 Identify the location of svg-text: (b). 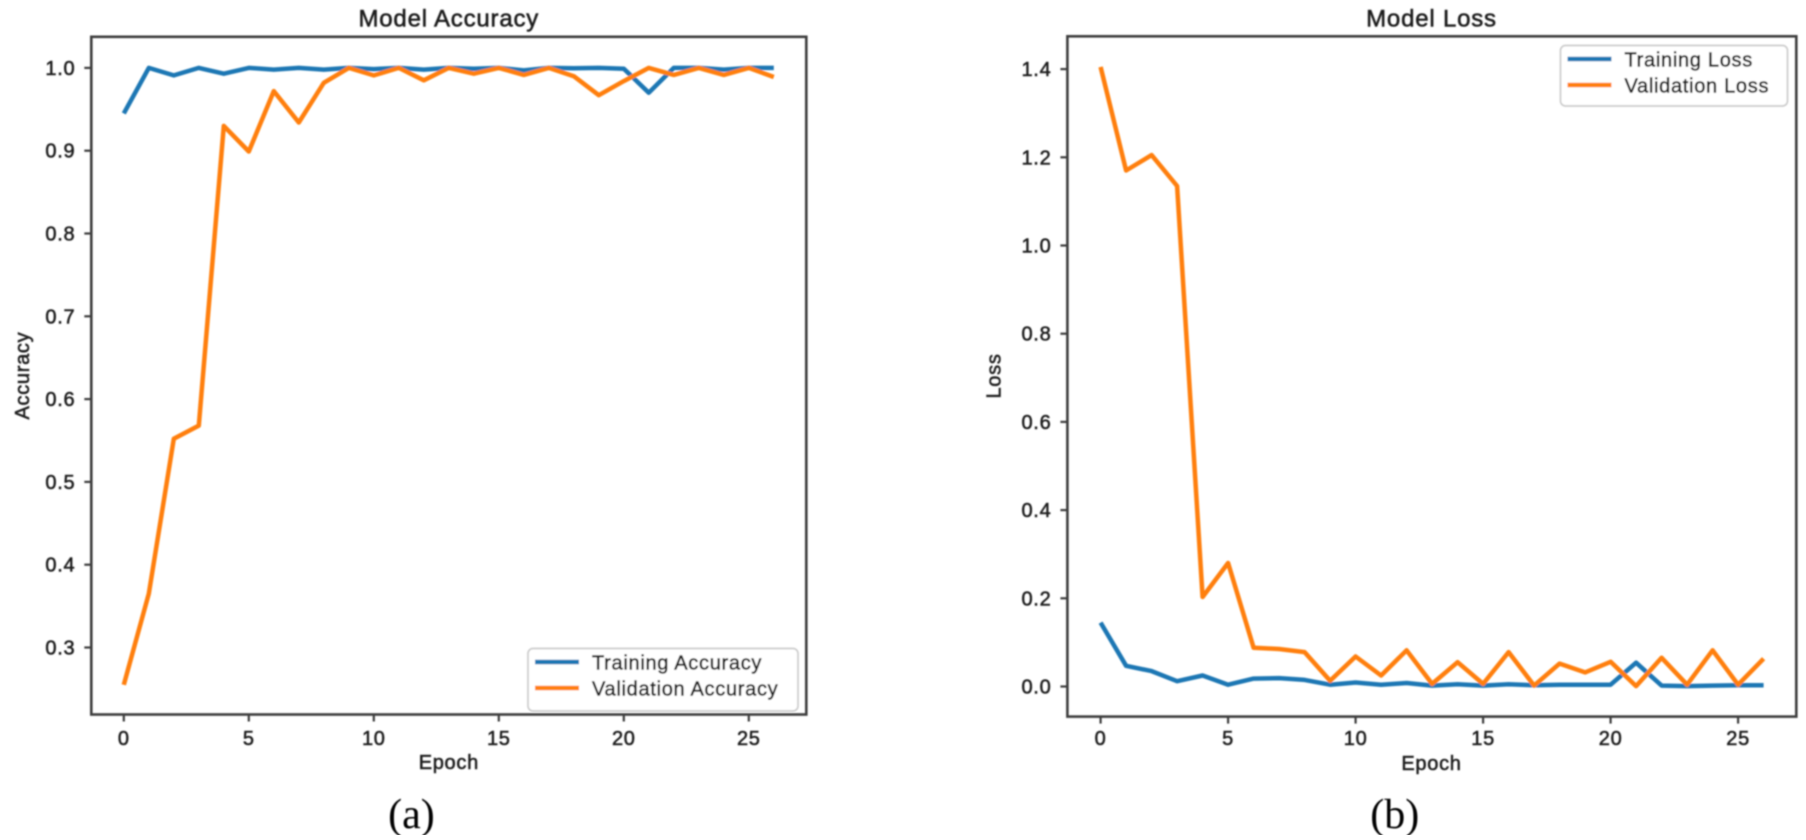
(1394, 813).